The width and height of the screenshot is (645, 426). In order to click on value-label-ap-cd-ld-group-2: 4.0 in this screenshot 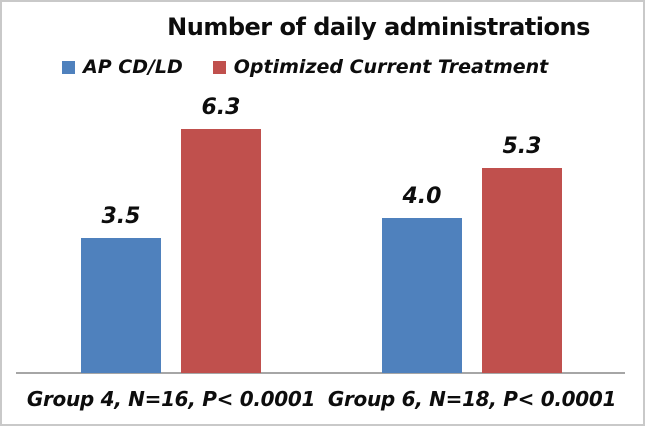, I will do `click(422, 196)`.